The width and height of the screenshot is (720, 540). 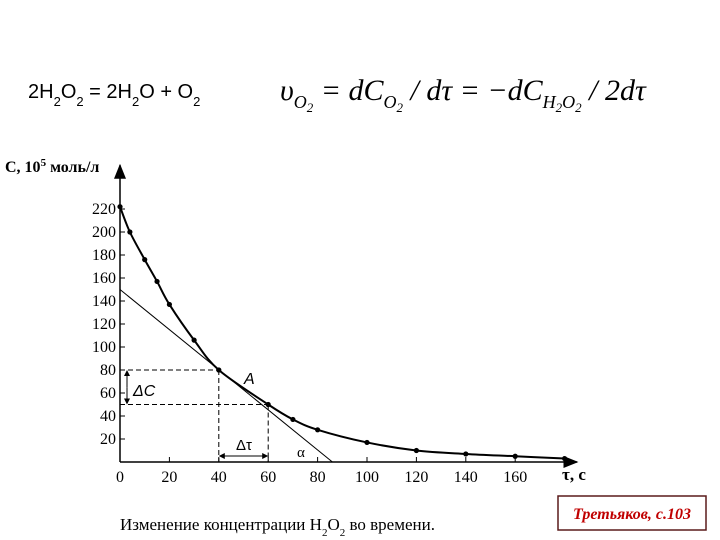 I want to click on x-tick-label: 80, so click(x=318, y=477).